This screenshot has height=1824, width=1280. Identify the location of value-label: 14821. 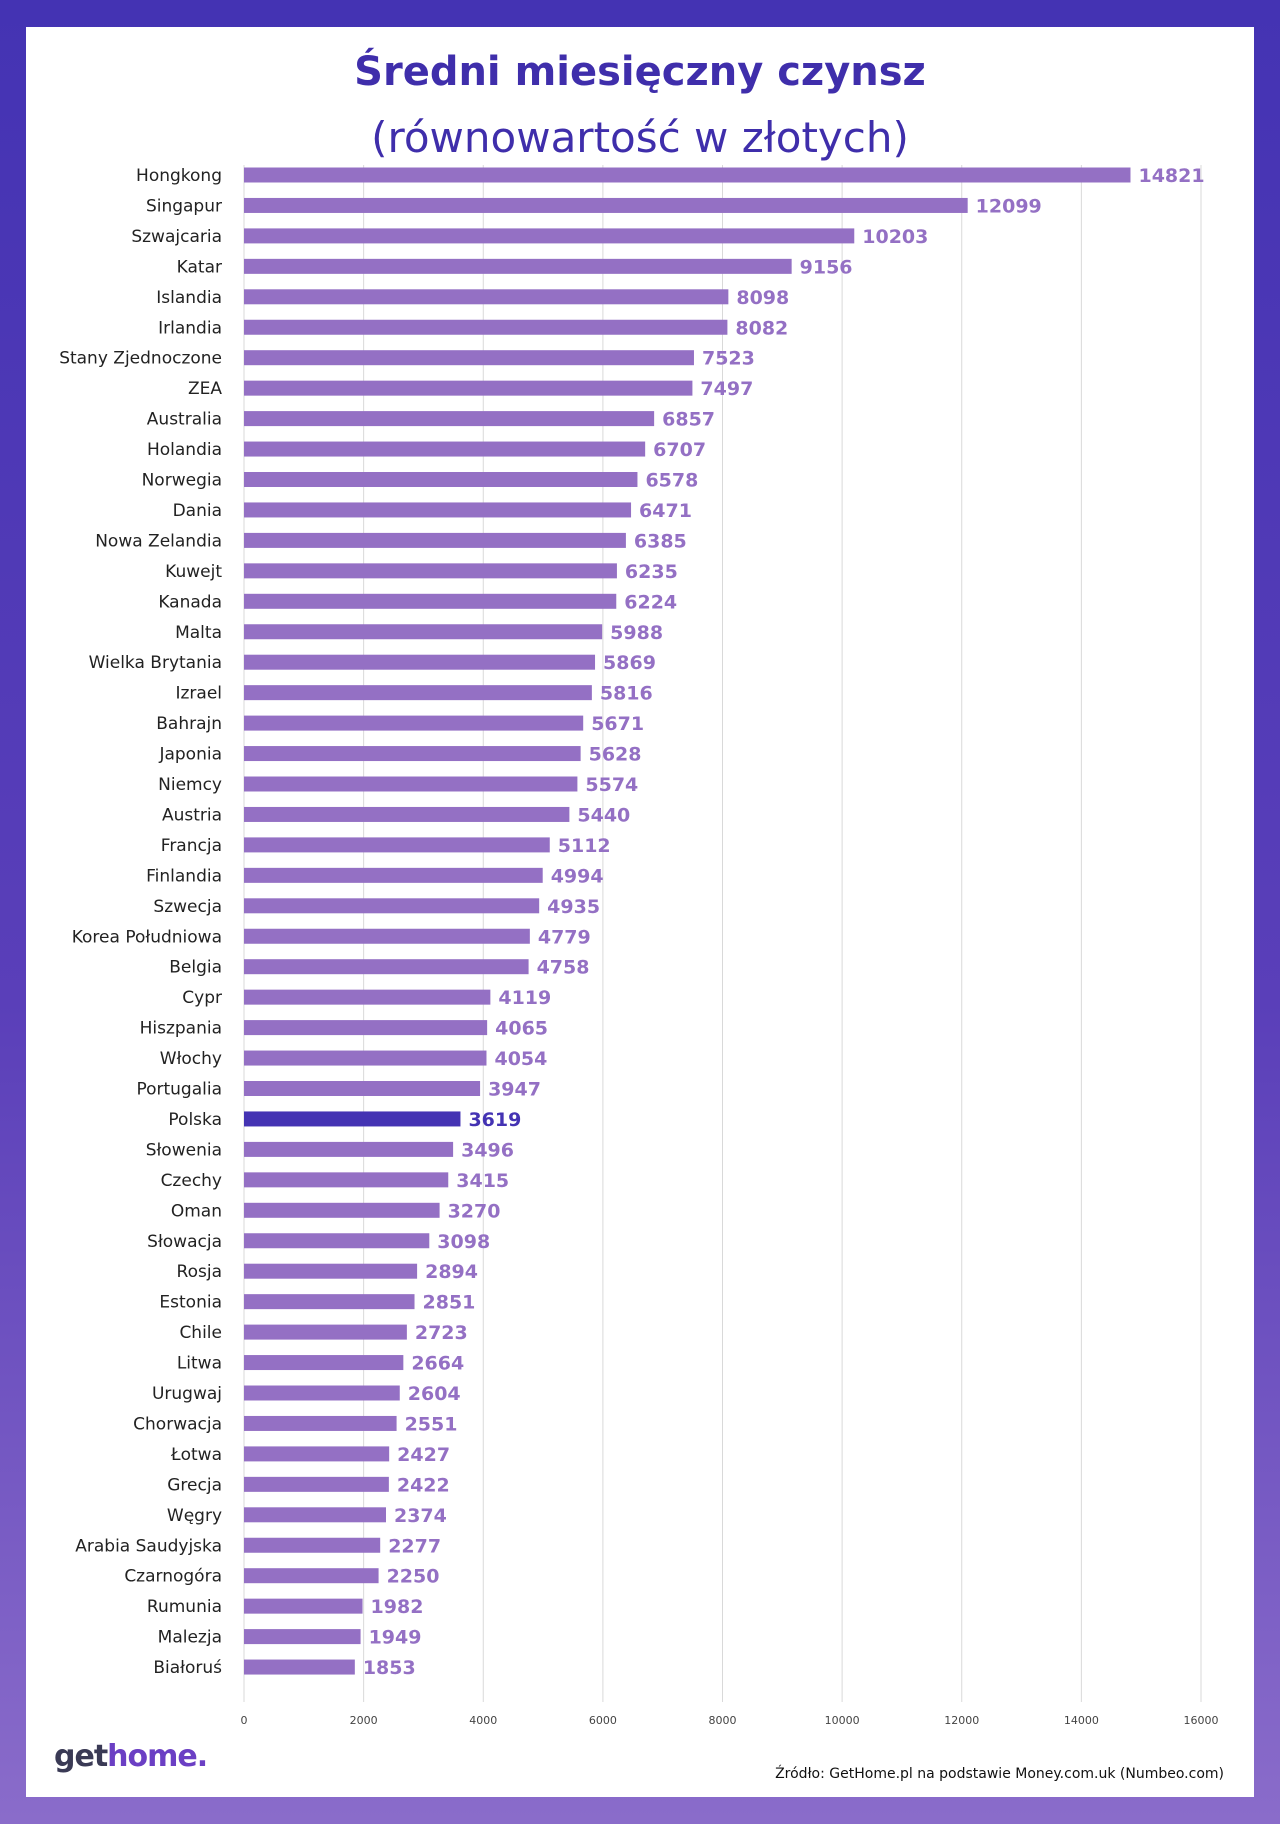
(1171, 176).